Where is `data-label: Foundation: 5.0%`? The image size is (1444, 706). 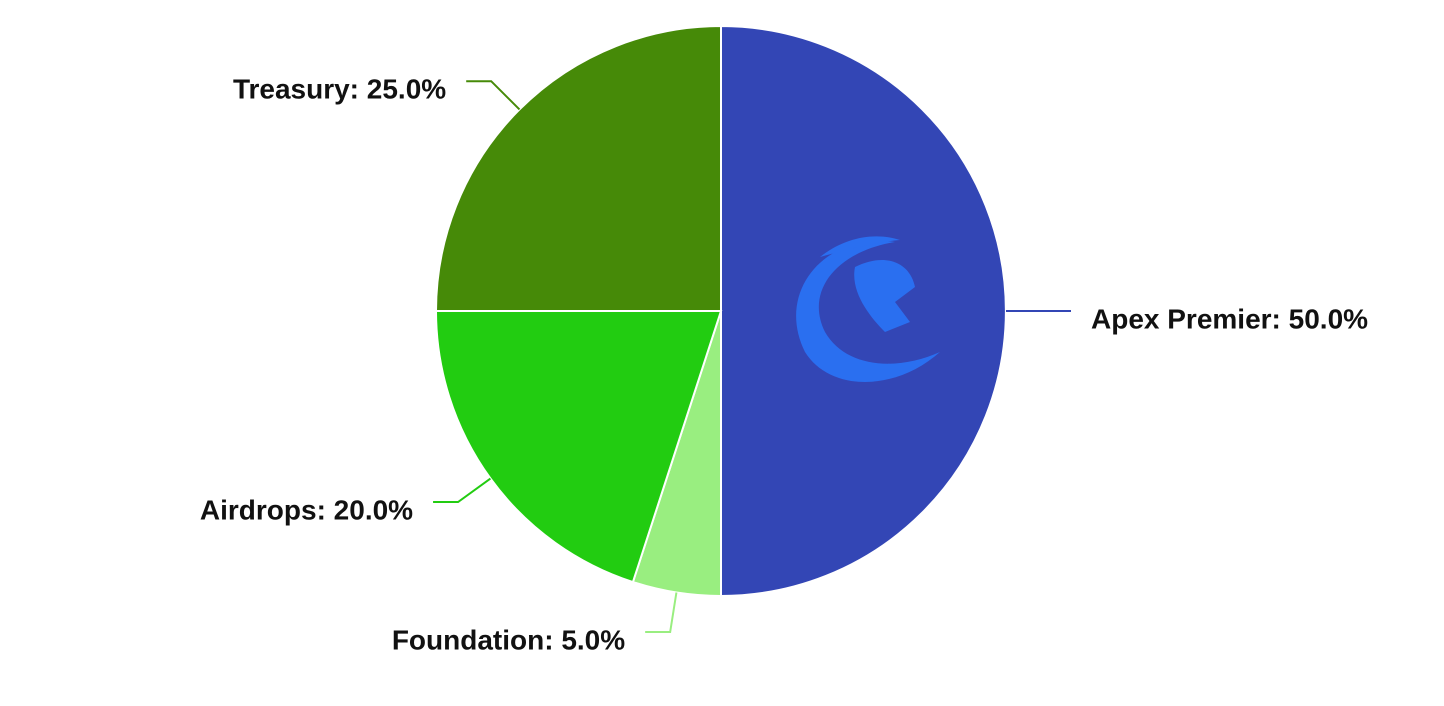 data-label: Foundation: 5.0% is located at coordinates (508, 639).